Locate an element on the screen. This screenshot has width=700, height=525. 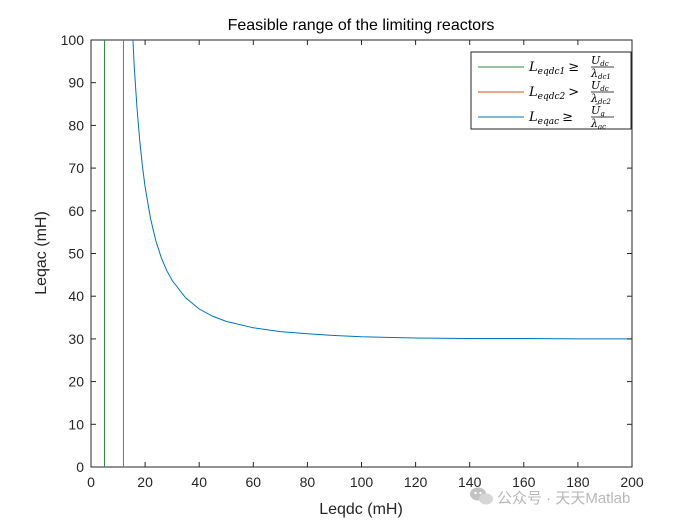
y-tick-label-7: 70 is located at coordinates (76, 168).